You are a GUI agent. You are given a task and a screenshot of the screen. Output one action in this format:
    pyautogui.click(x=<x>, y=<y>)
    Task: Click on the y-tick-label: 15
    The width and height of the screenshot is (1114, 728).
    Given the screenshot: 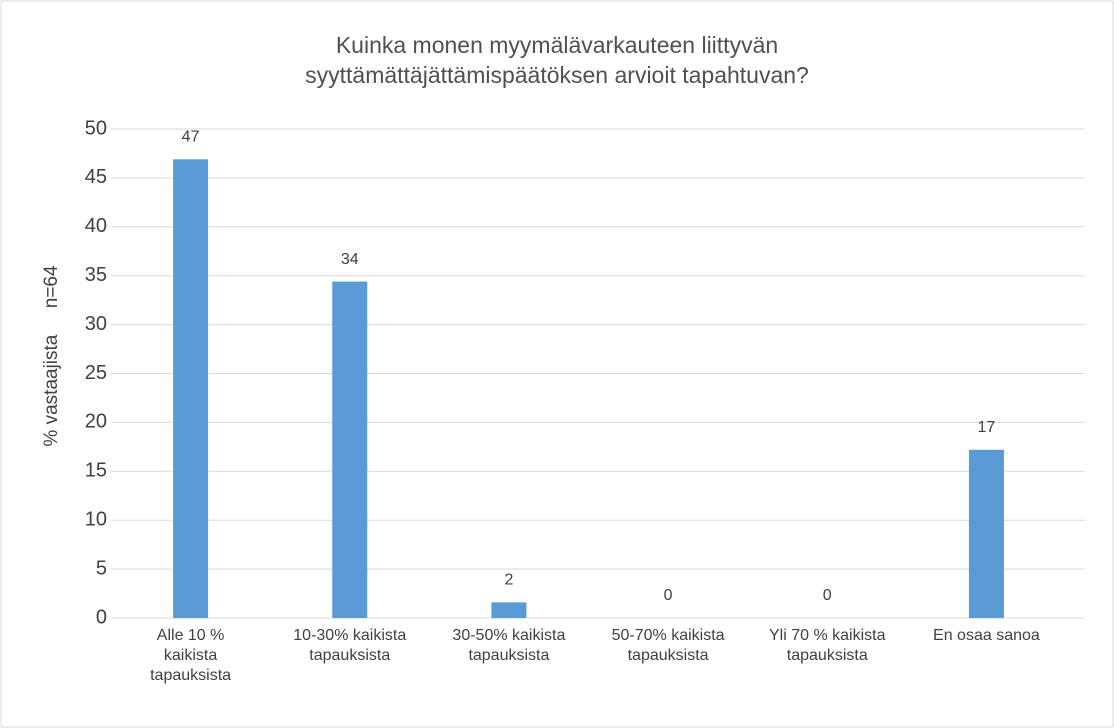 What is the action you would take?
    pyautogui.click(x=96, y=471)
    